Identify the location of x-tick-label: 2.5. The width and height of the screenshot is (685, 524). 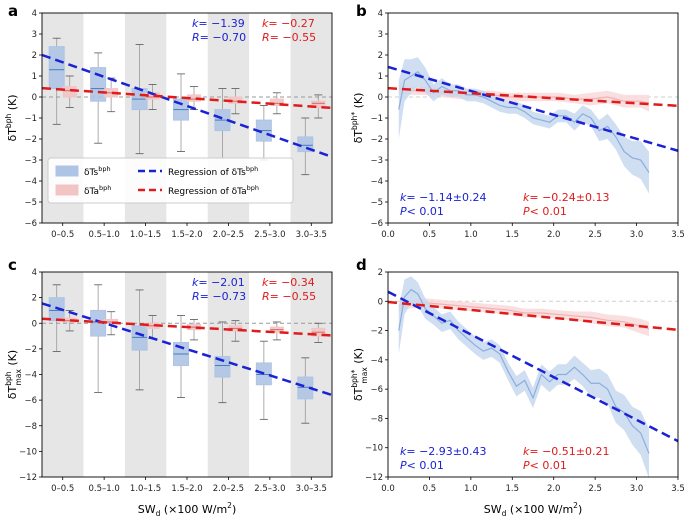
(595, 235).